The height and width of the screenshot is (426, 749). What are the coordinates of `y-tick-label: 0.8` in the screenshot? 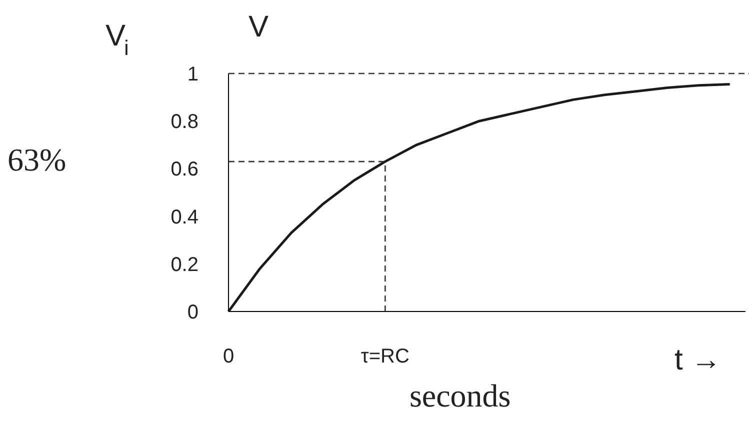 It's located at (184, 122).